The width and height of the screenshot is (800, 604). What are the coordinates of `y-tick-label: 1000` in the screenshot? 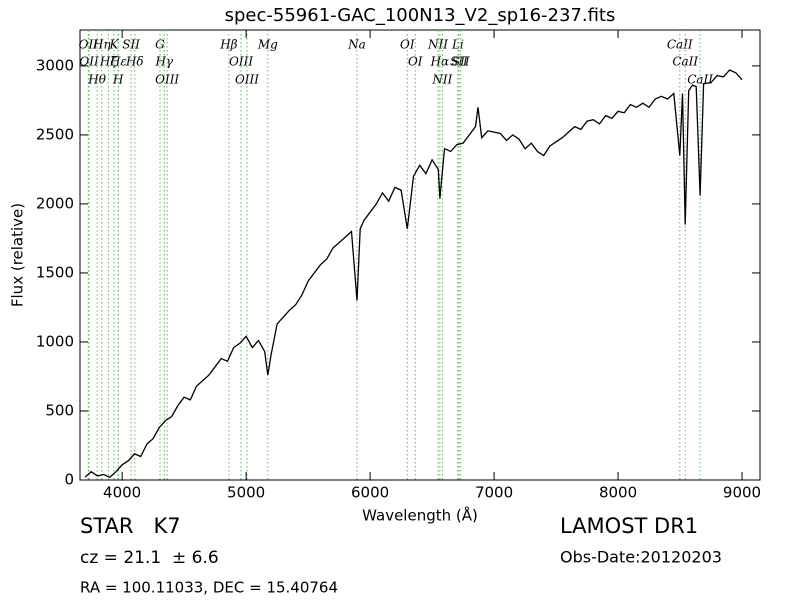 It's located at (55, 341).